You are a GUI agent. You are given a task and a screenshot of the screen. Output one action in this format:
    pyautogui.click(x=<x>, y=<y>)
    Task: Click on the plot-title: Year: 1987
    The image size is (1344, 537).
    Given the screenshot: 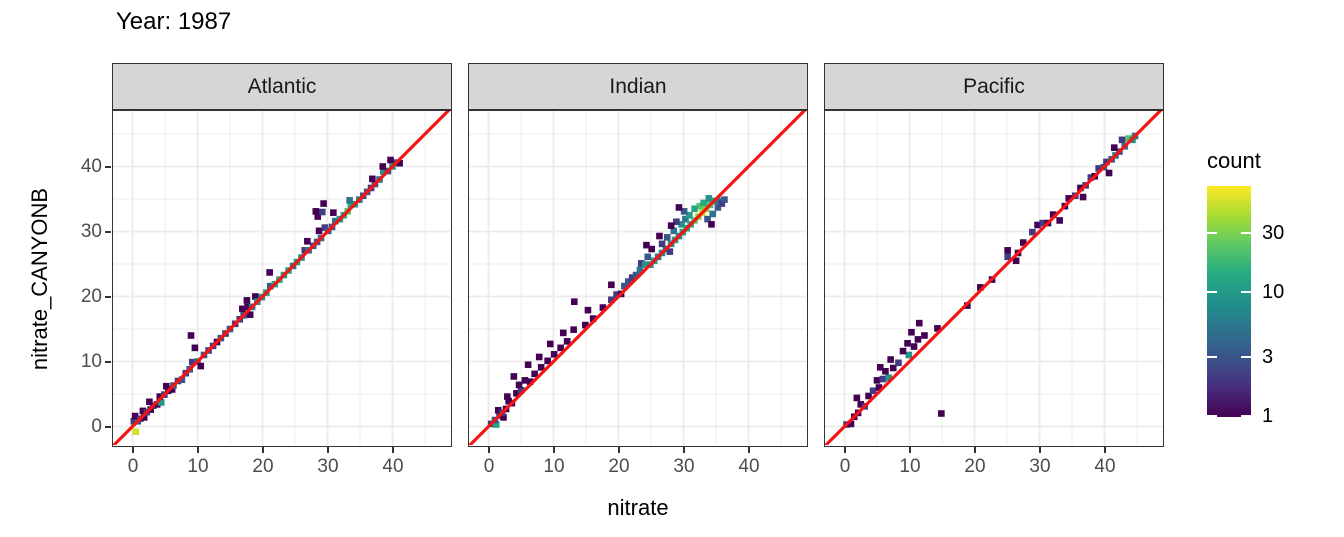 What is the action you would take?
    pyautogui.click(x=174, y=21)
    